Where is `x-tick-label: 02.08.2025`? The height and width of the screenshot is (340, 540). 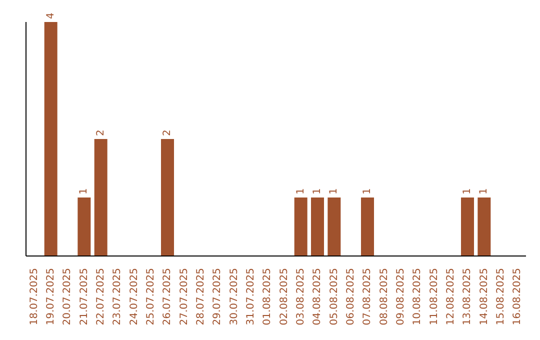 x-tick-label: 02.08.2025 is located at coordinates (284, 297).